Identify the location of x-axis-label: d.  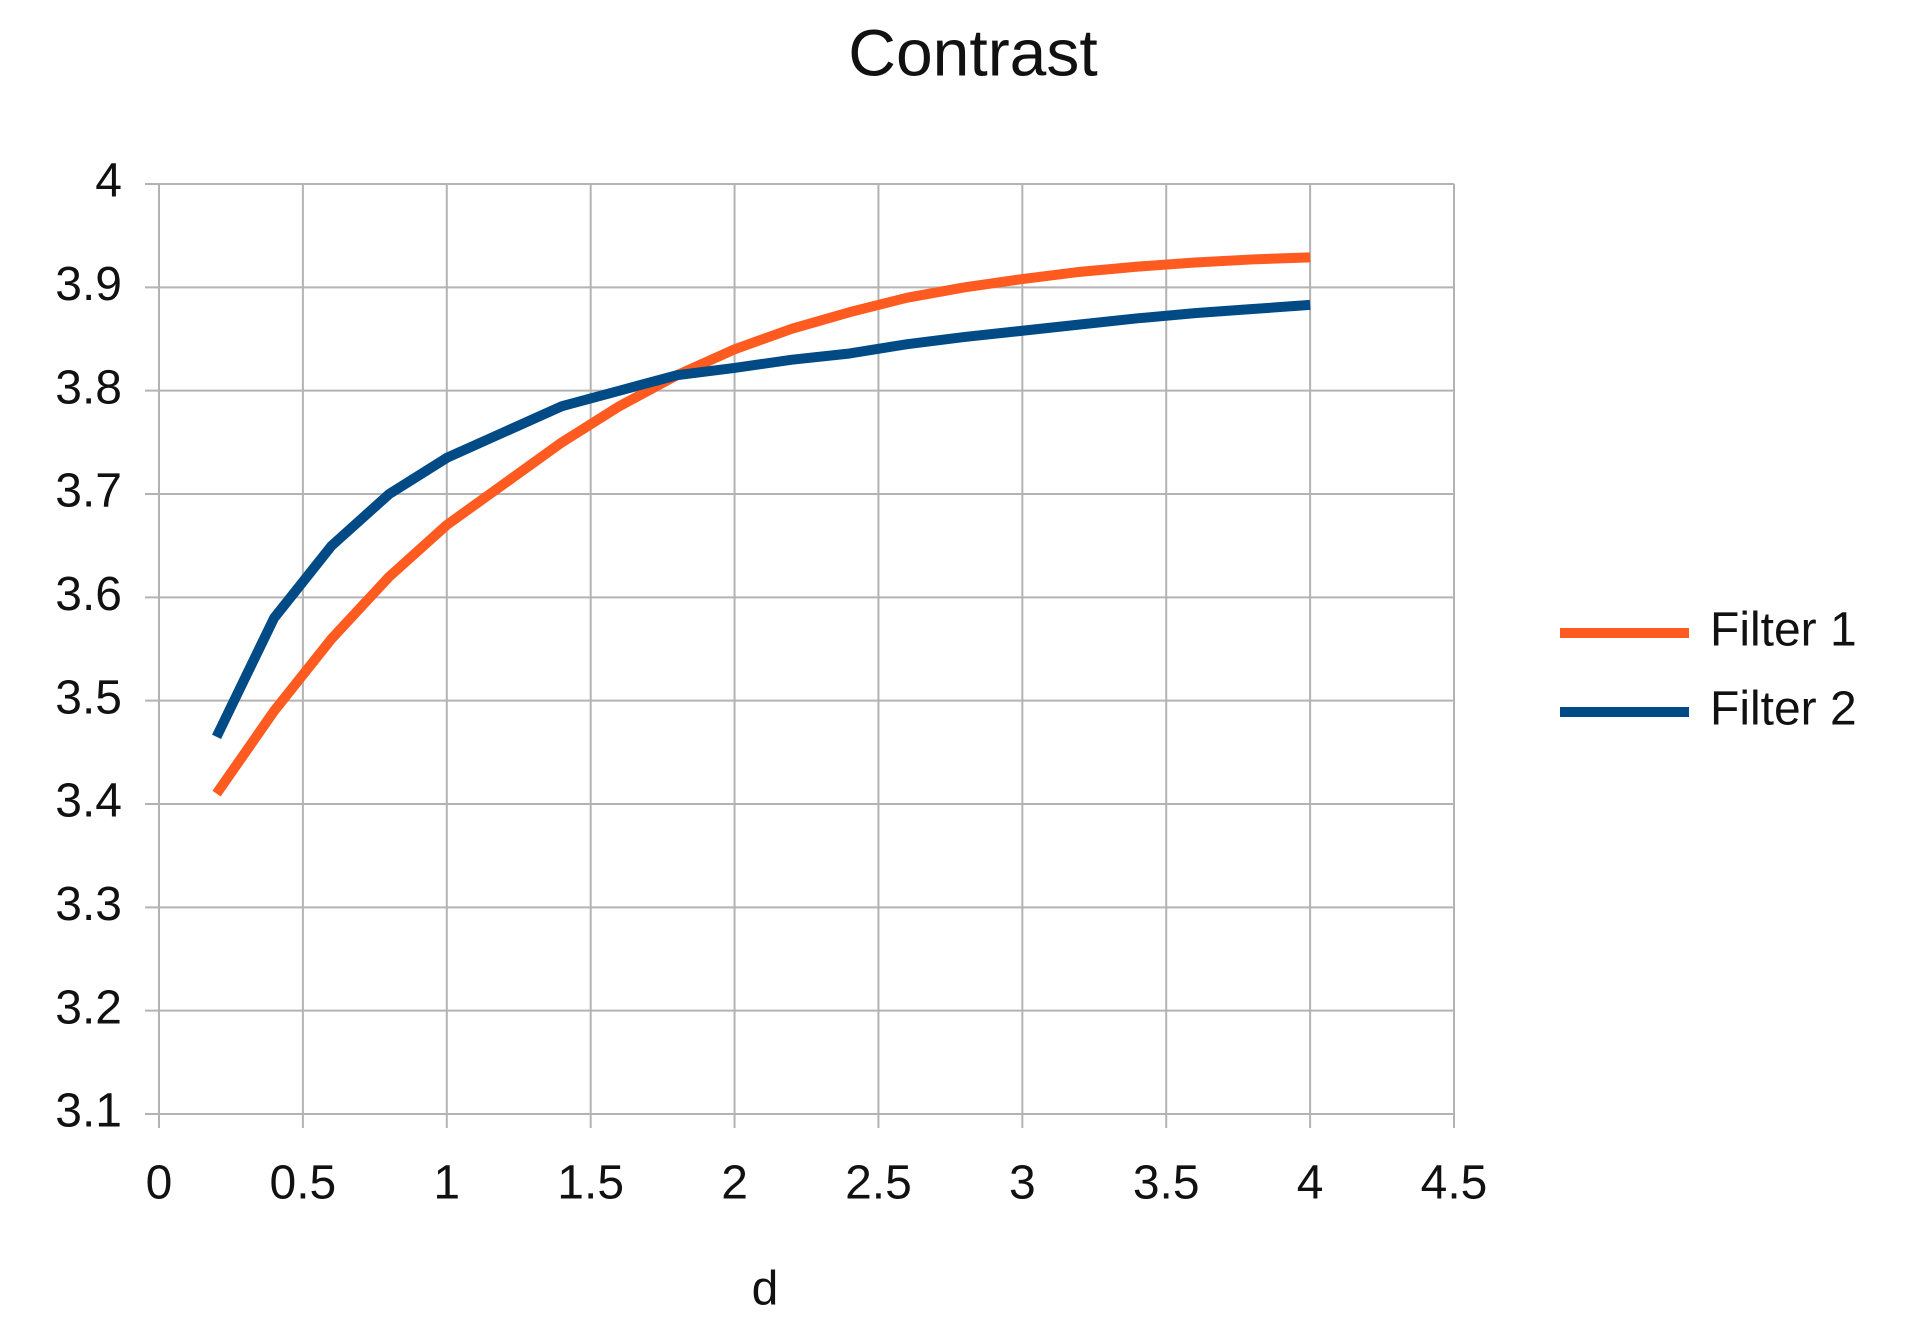
(765, 1289).